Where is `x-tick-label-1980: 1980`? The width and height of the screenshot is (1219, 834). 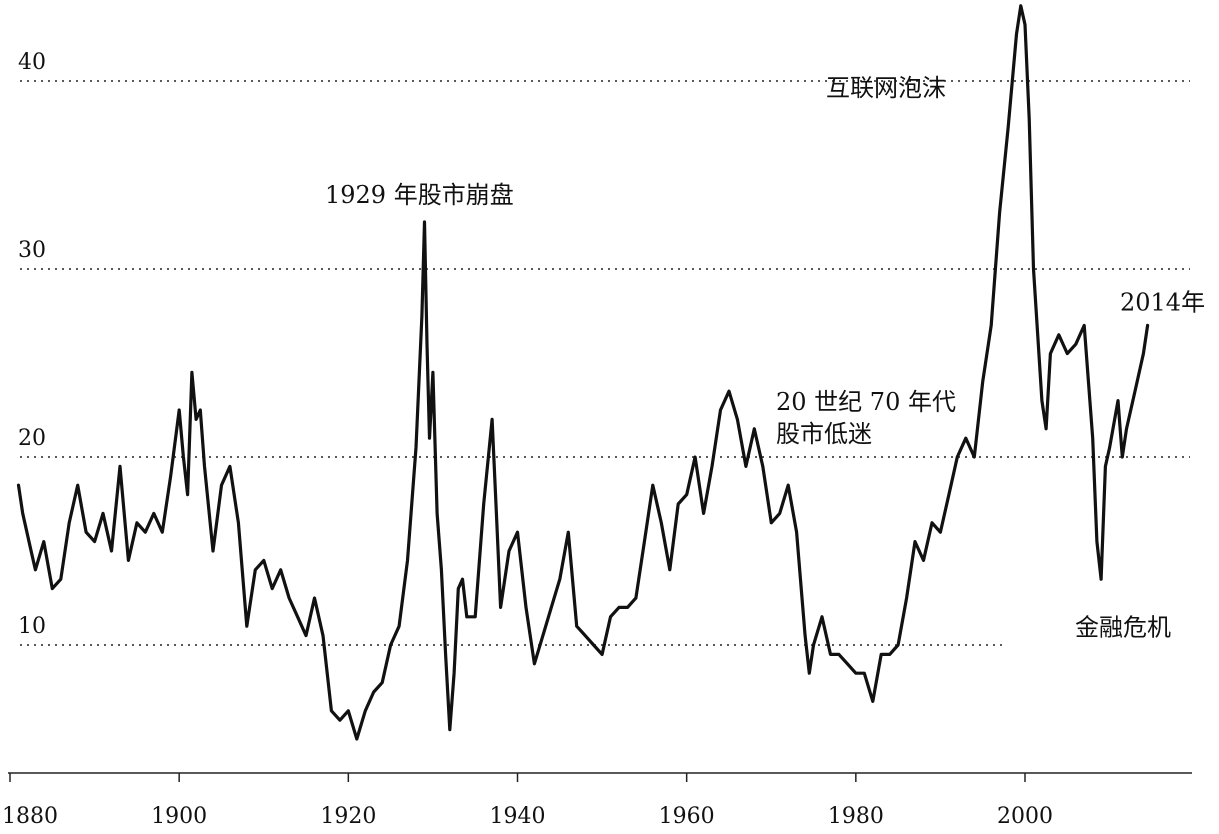
x-tick-label-1980: 1980 is located at coordinates (856, 816).